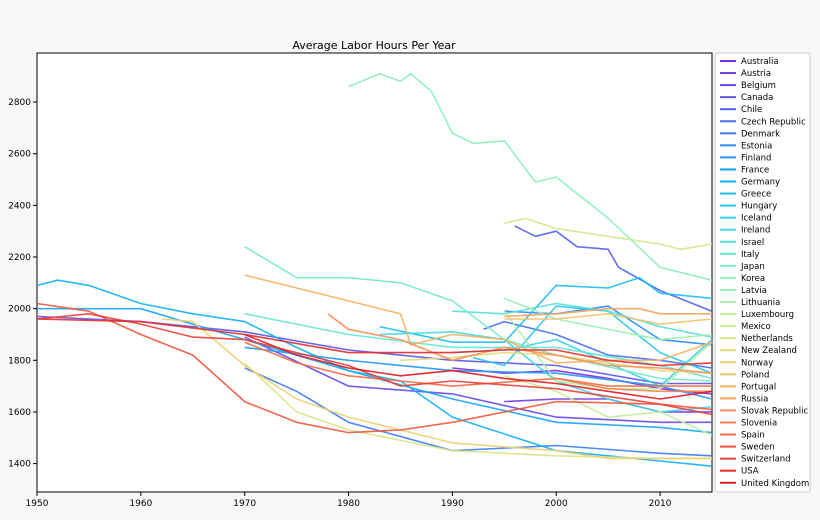 The image size is (820, 520). Describe the element at coordinates (19, 310) in the screenshot. I see `y-tick-label-3: 2000` at that location.